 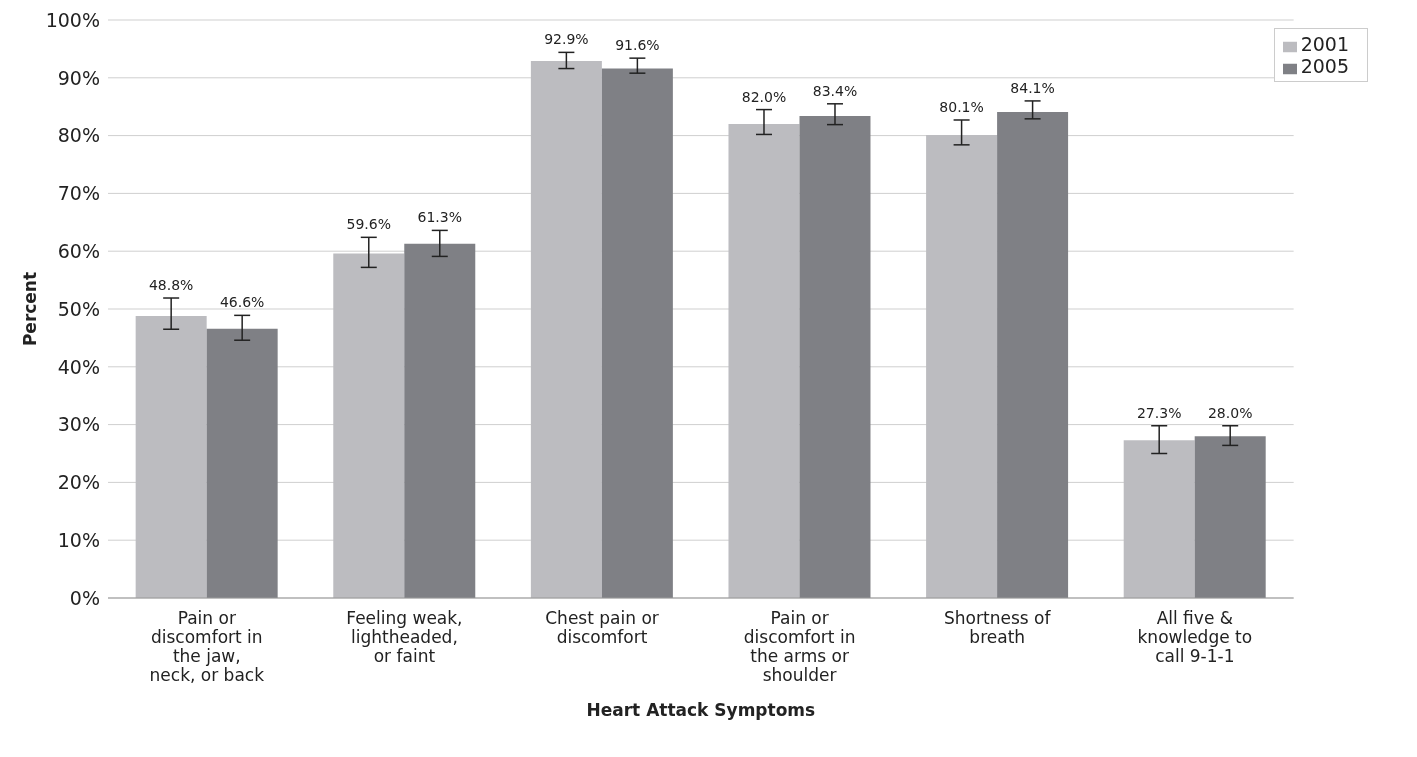 What do you see at coordinates (1159, 412) in the screenshot?
I see `data-label: 27.3%` at bounding box center [1159, 412].